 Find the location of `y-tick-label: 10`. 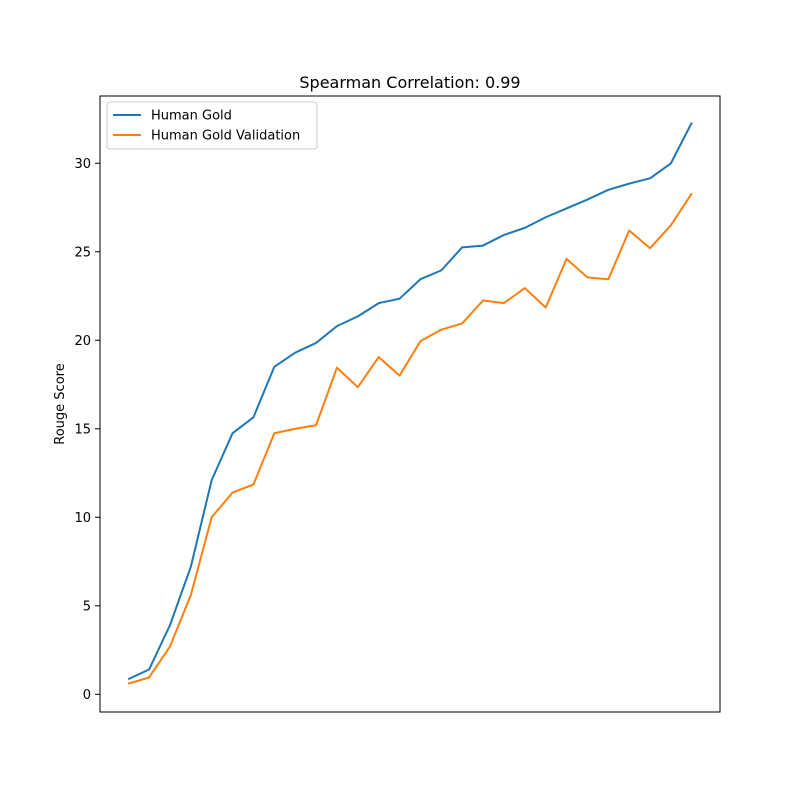

y-tick-label: 10 is located at coordinates (82, 518).